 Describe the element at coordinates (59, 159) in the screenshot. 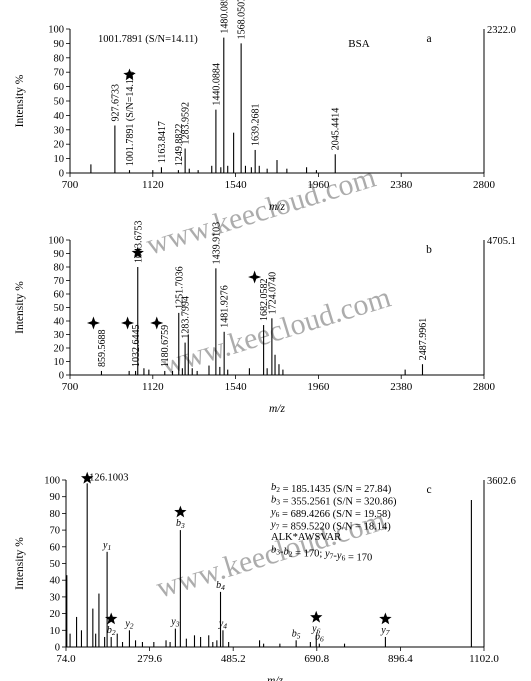

I see `panel-a-y-tick-label: 10` at that location.